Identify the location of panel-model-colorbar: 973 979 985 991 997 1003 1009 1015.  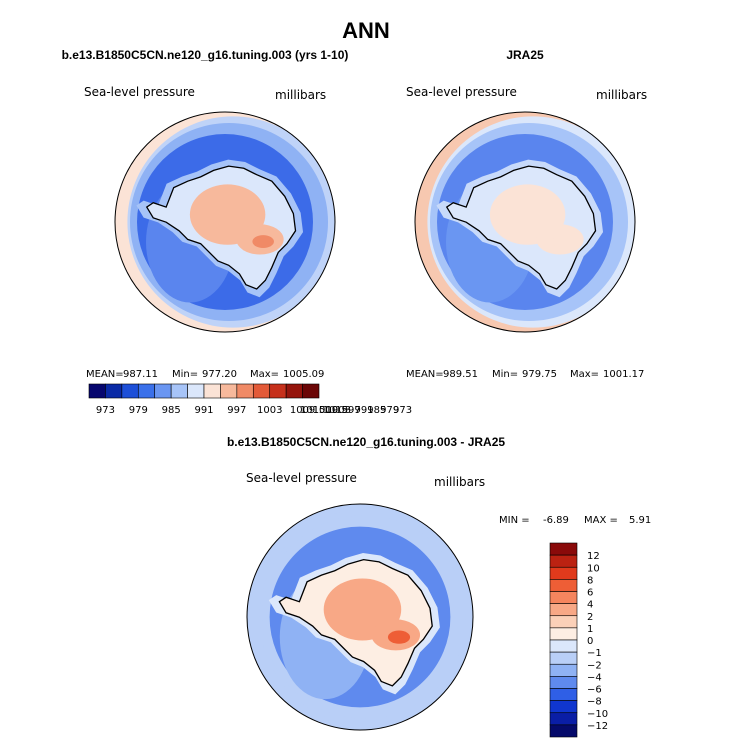
(218, 399).